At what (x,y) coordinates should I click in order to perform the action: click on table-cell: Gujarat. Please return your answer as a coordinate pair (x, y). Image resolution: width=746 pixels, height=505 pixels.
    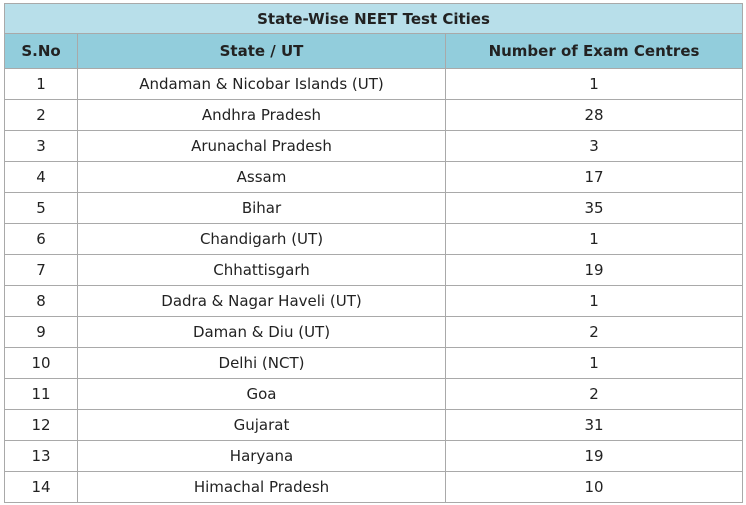
    Looking at the image, I should click on (261, 425).